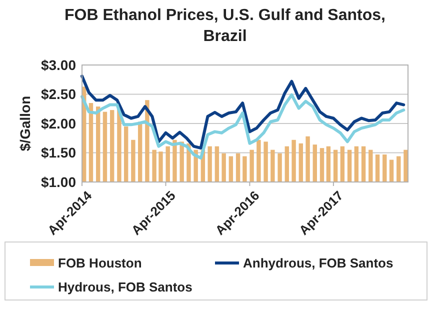 This screenshot has height=320, width=435. What do you see at coordinates (318, 263) in the screenshot?
I see `legend-label: Anhydrous, FOB Santos` at bounding box center [318, 263].